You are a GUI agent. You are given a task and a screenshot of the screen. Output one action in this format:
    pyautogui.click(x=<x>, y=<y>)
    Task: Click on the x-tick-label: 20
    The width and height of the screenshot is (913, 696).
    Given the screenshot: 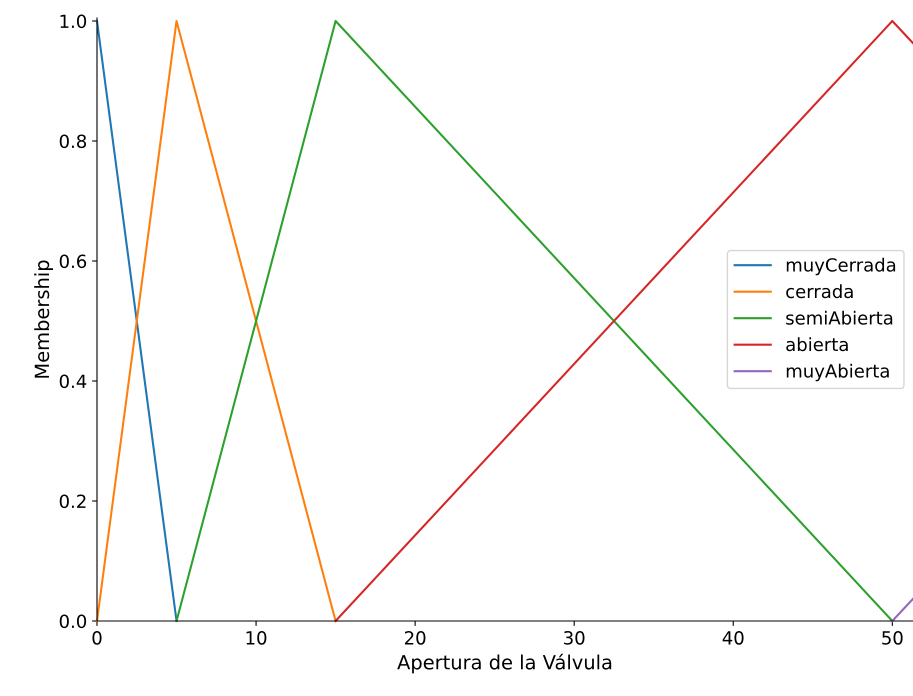 What is the action you would take?
    pyautogui.click(x=415, y=638)
    